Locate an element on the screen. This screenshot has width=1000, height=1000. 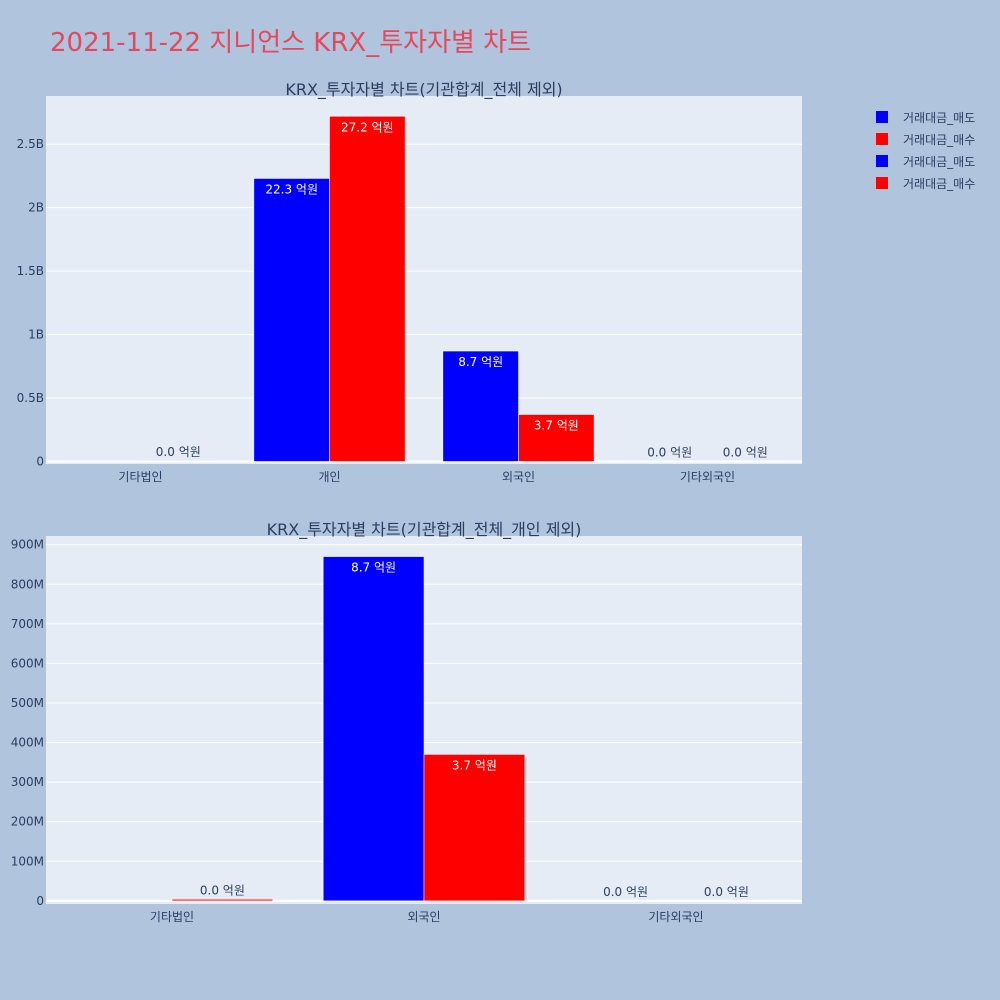
page-title: 2021-11-22 지니언스 KRX_투자자별 차트 is located at coordinates (291, 43).